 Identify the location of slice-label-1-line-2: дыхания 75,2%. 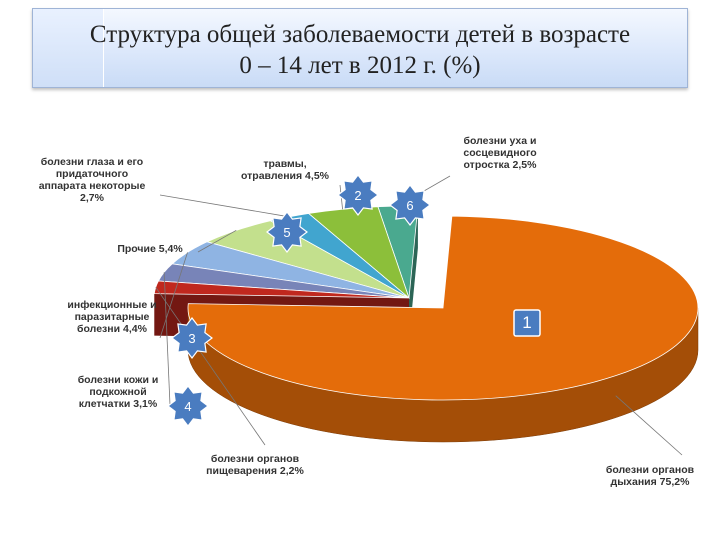
(651, 482).